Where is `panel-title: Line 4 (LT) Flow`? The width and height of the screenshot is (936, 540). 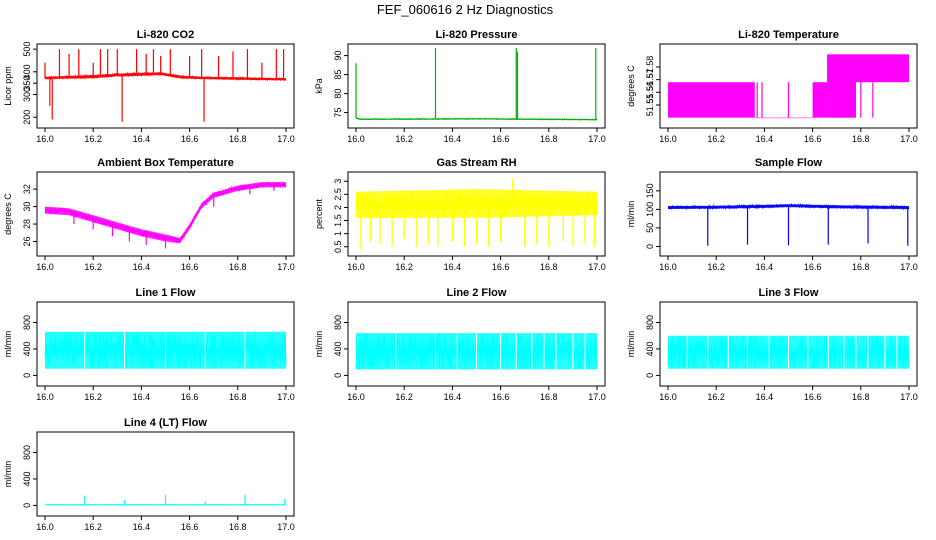 panel-title: Line 4 (LT) Flow is located at coordinates (165, 423).